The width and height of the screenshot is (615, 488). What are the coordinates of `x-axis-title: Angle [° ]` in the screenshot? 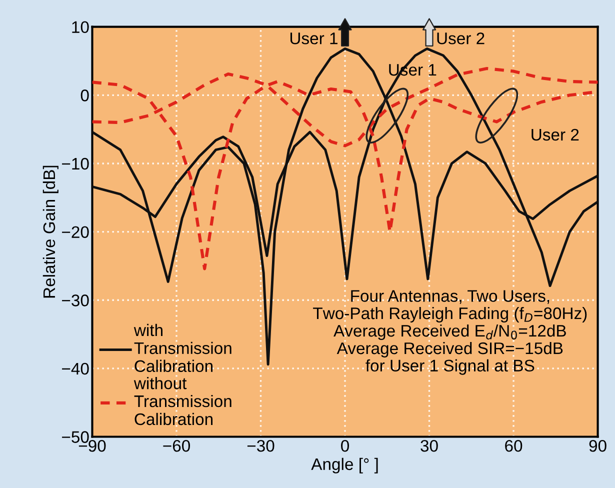 It's located at (344, 466).